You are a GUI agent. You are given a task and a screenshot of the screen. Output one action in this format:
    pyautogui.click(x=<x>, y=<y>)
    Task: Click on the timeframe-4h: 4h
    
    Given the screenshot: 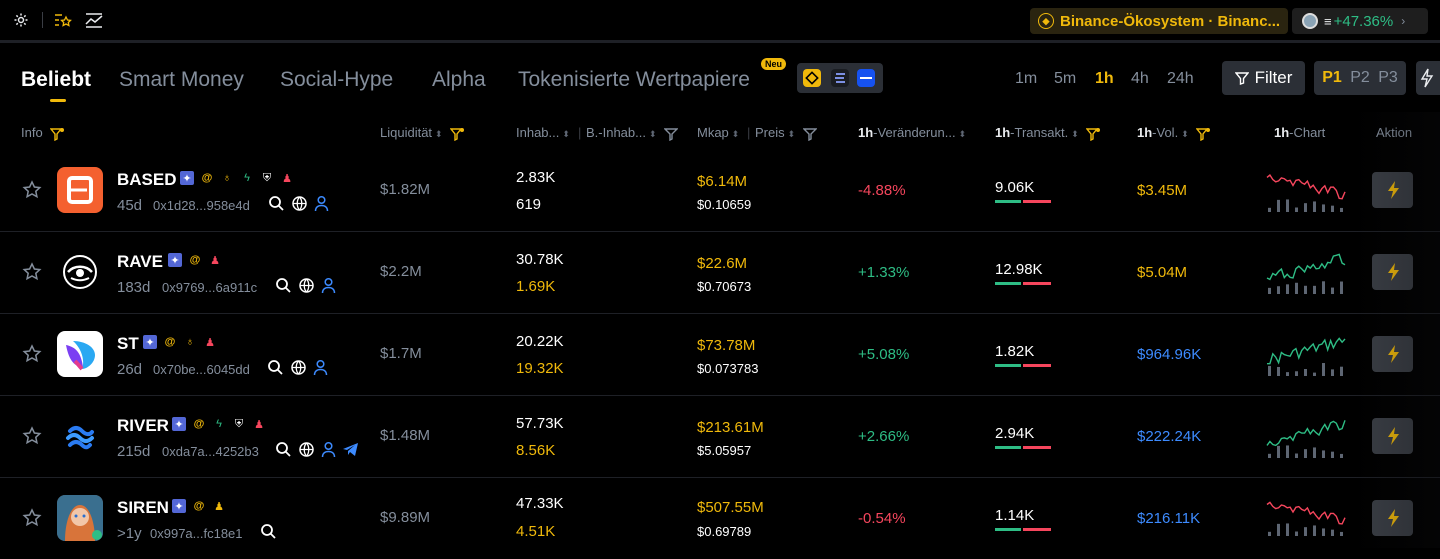 What is the action you would take?
    pyautogui.click(x=1140, y=78)
    